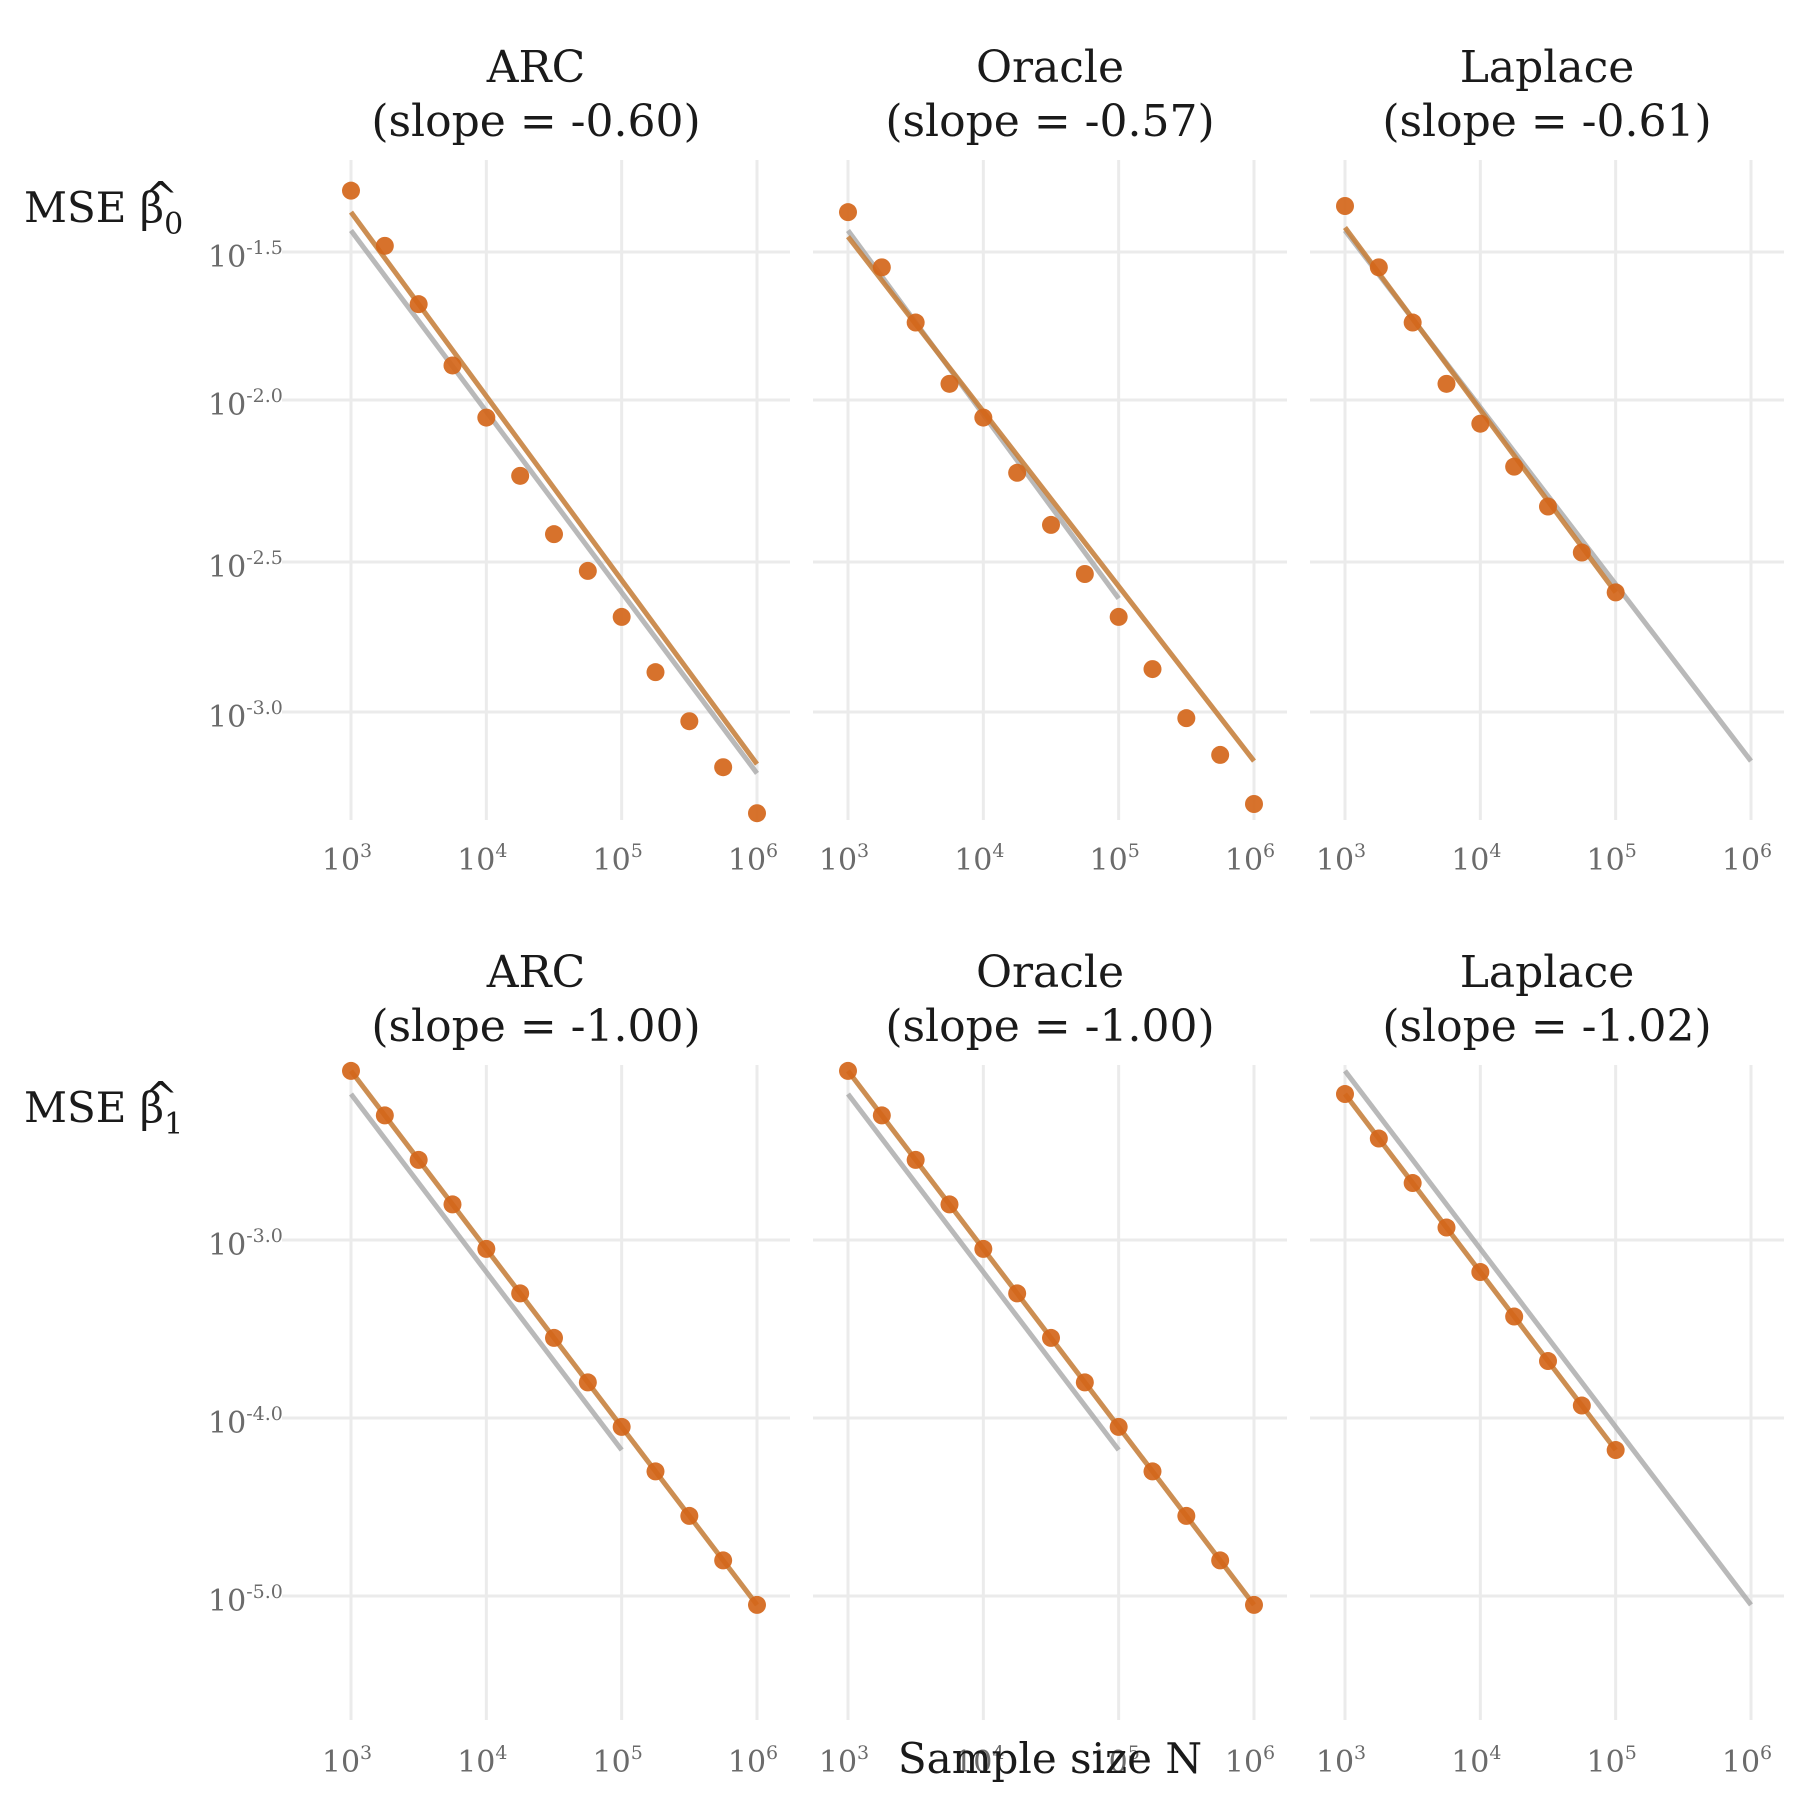 The height and width of the screenshot is (1800, 1800). I want to click on y-tick-label: 10-2.0, so click(245, 404).